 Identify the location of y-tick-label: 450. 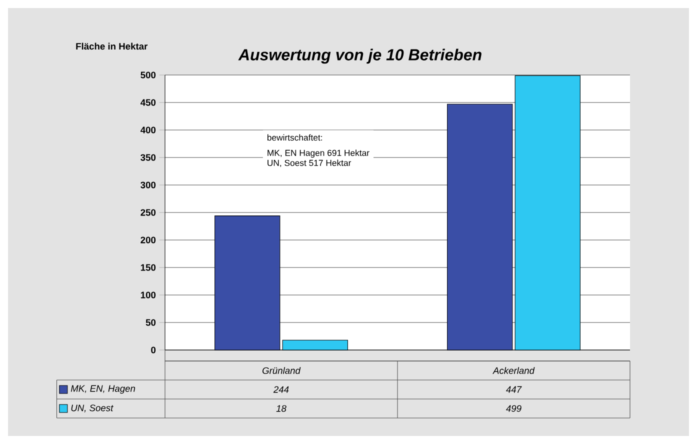
(148, 102).